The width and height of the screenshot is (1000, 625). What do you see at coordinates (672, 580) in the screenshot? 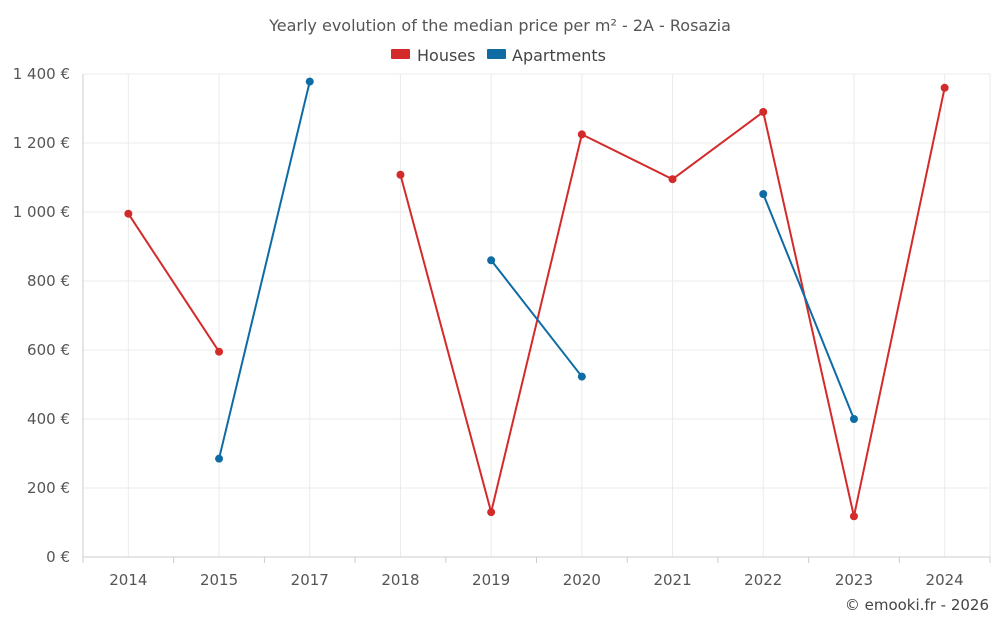
I see `x-tick-label: 2021` at bounding box center [672, 580].